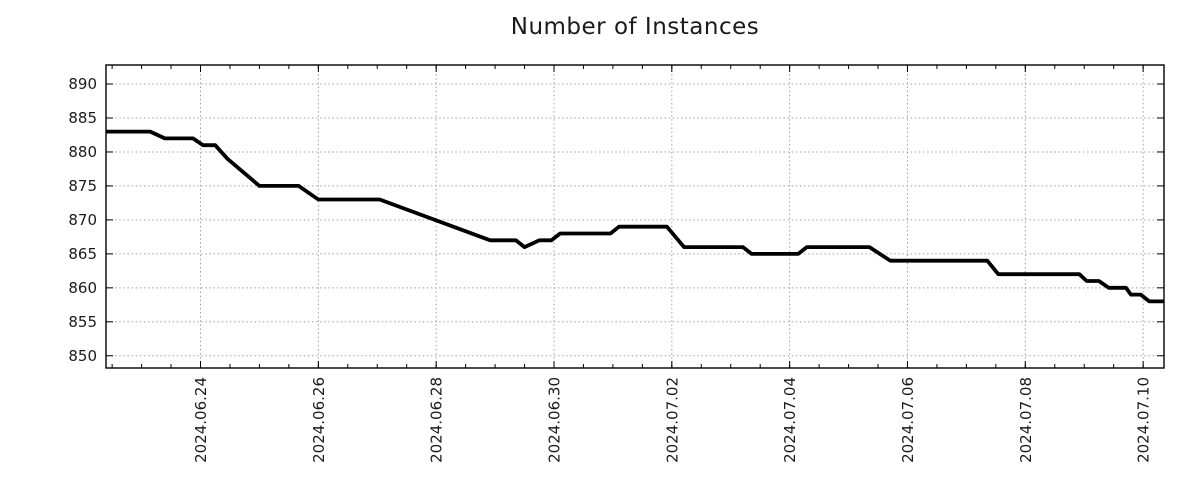 Image resolution: width=1200 pixels, height=500 pixels. Describe the element at coordinates (319, 420) in the screenshot. I see `x-tick-label: 2024.06.26` at that location.